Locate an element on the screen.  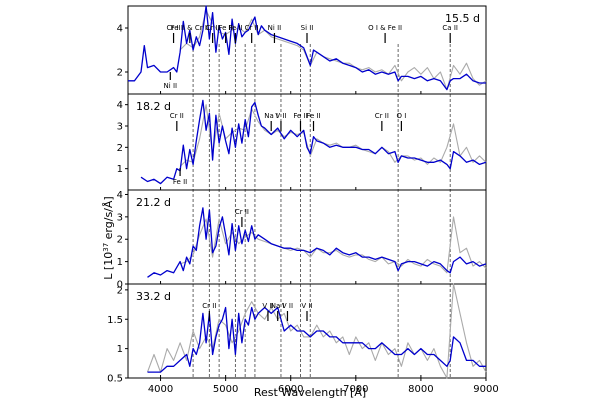
y-tick-label: 0.5 is located at coordinates (115, 379).